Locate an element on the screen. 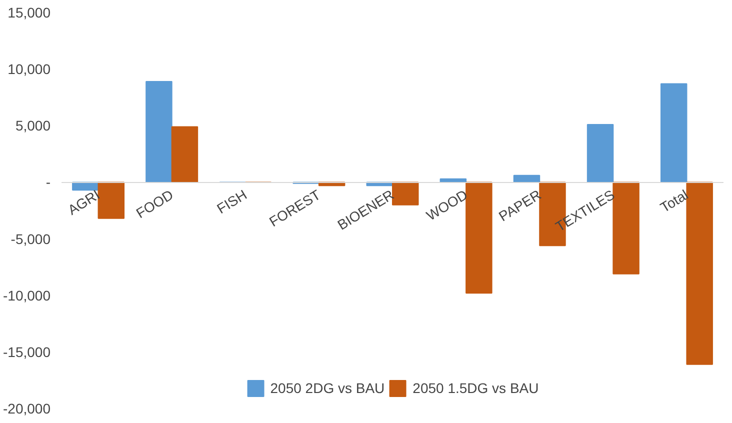  legend-label: 2050 2DG vs BAU is located at coordinates (327, 388).